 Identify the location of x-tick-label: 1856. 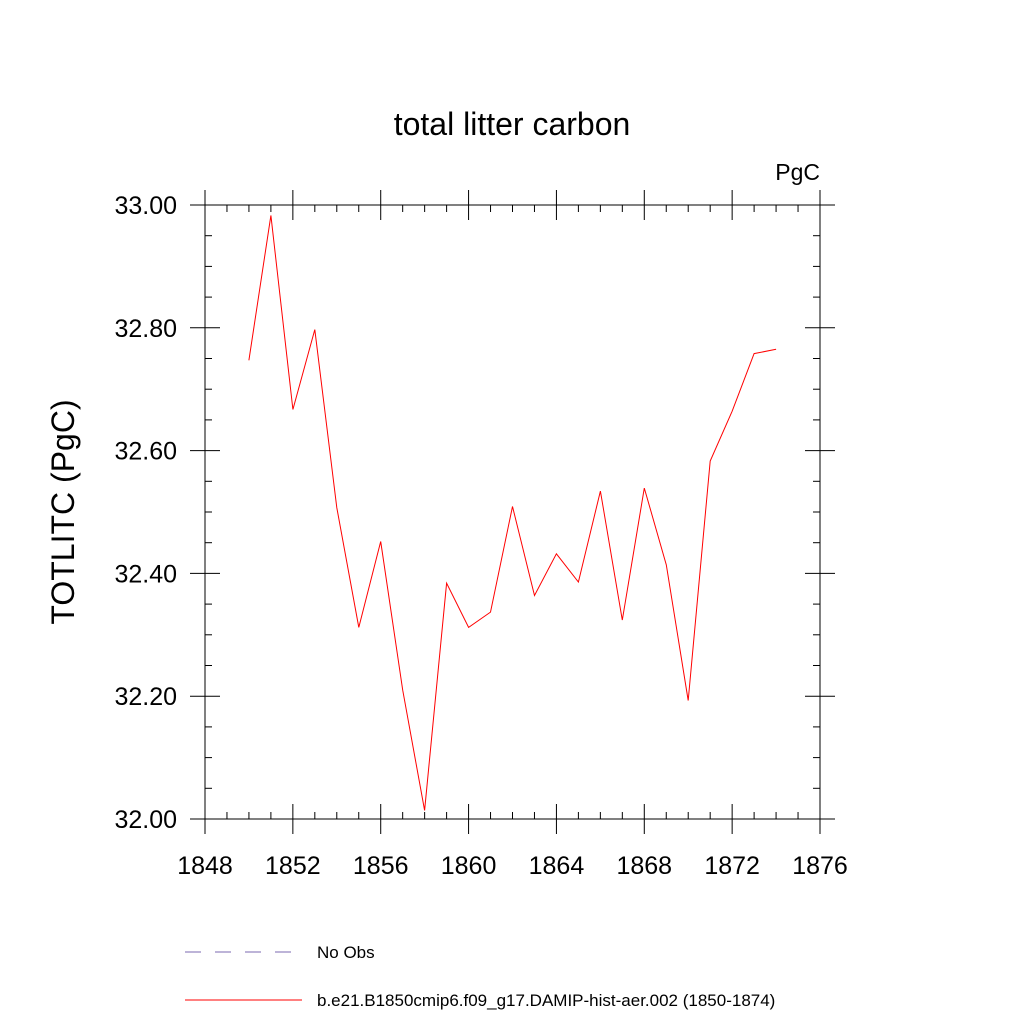
(381, 866).